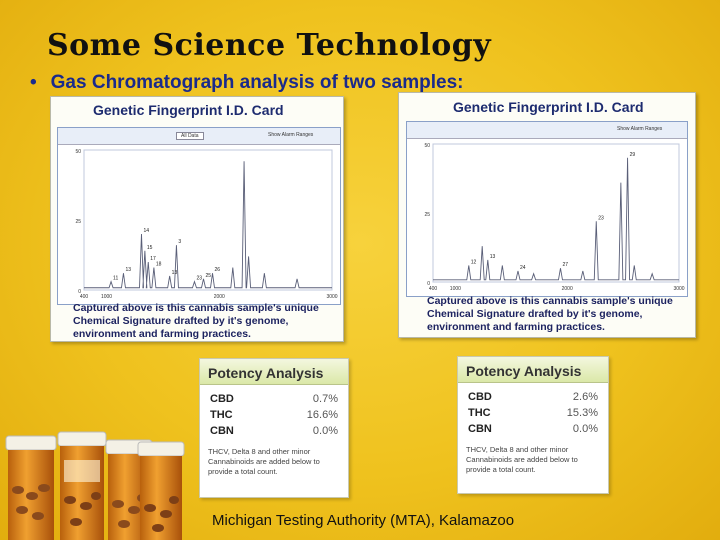 The image size is (720, 540). Describe the element at coordinates (533, 399) in the screenshot. I see `potency-row-cbd: CBD 2.6%` at that location.